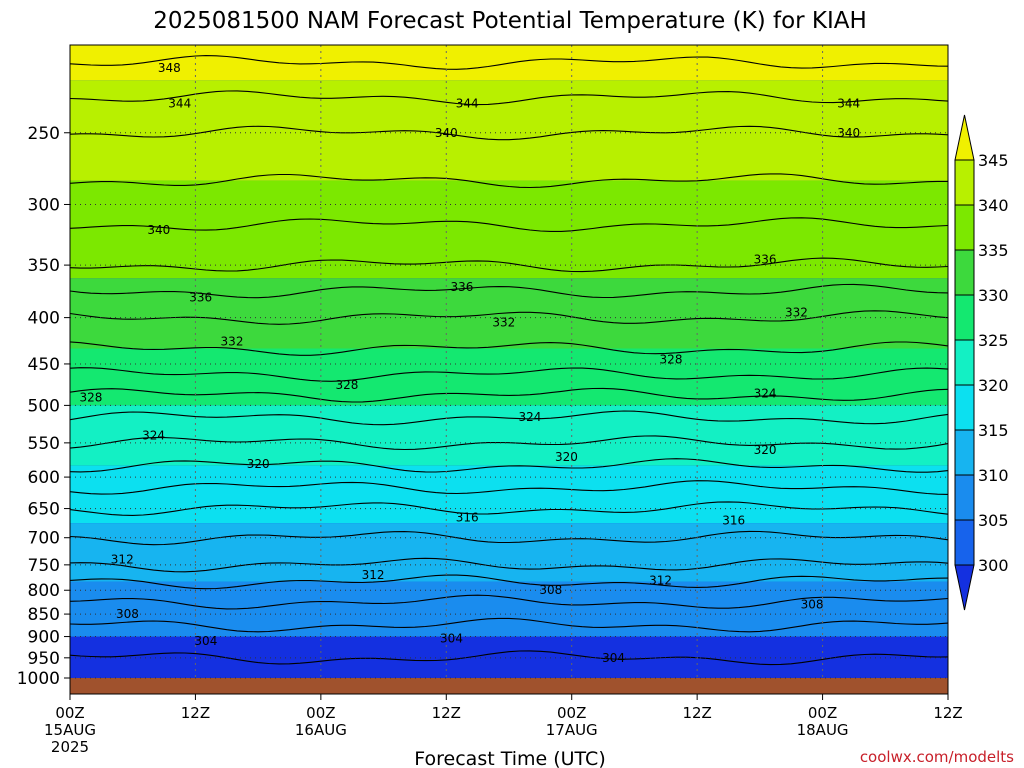 This screenshot has height=768, width=1024. What do you see at coordinates (44, 134) in the screenshot?
I see `y-tick-label: 250` at bounding box center [44, 134].